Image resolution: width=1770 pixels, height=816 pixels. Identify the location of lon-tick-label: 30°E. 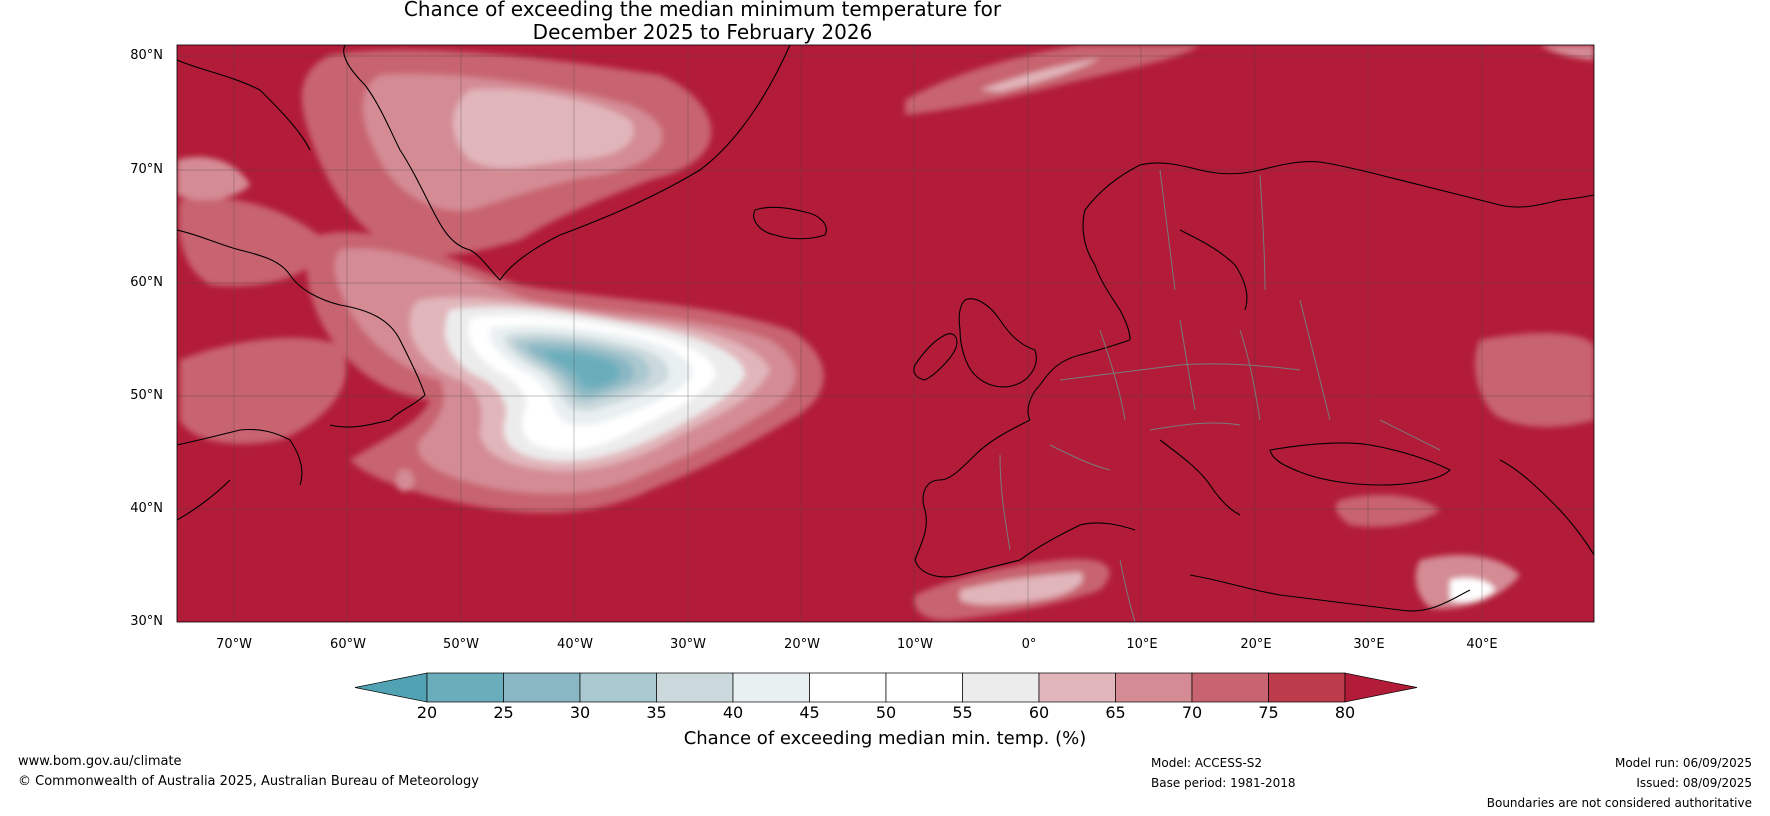
(1369, 644).